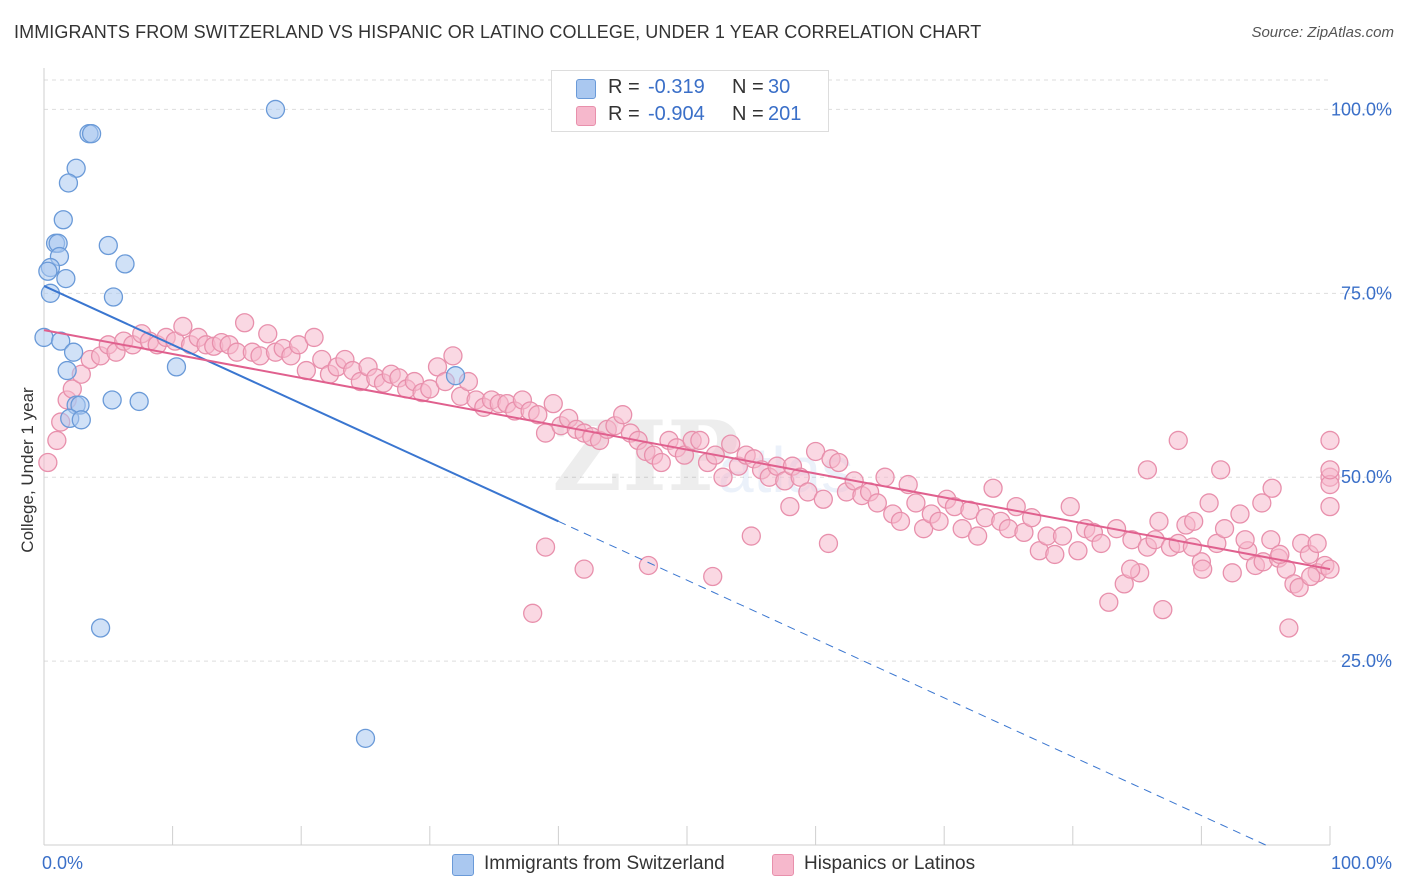  What do you see at coordinates (890, 863) in the screenshot?
I see `legend-label: Hispanics or Latinos` at bounding box center [890, 863].